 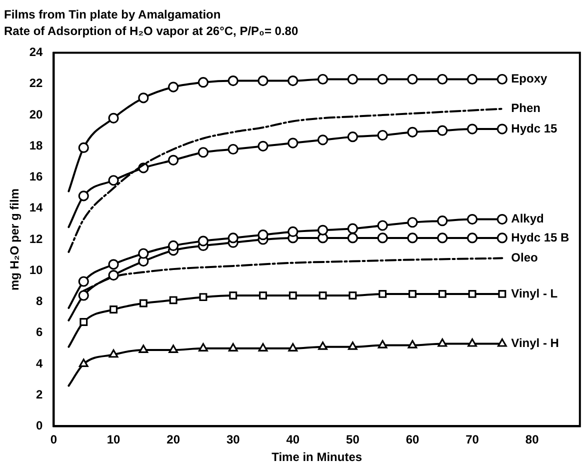 I want to click on series-label: Vinyl - H, so click(x=535, y=343).